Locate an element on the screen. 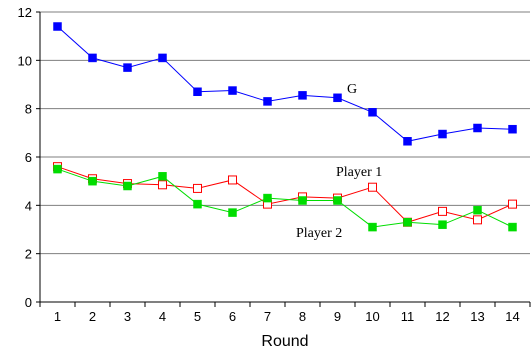  x-tick-label: 13 is located at coordinates (477, 316).